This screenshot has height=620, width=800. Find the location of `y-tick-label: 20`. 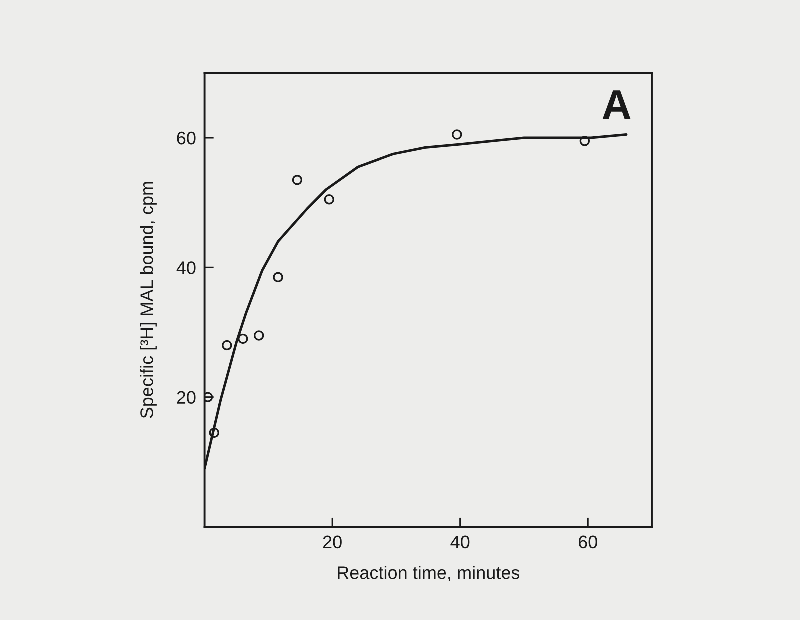

y-tick-label: 20 is located at coordinates (186, 397).